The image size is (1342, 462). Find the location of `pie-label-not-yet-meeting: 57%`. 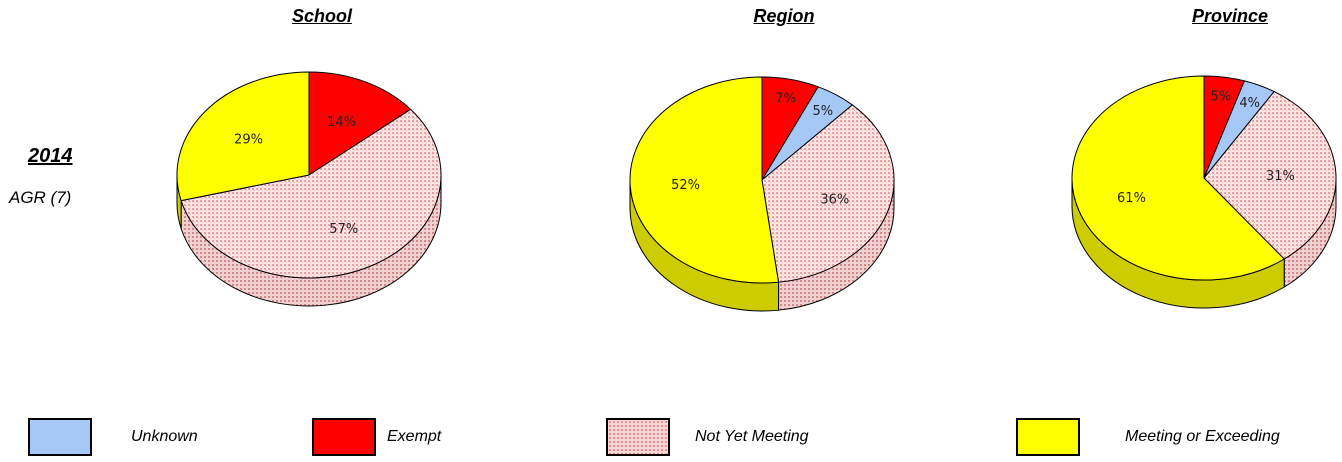

pie-label-not-yet-meeting: 57% is located at coordinates (343, 229).